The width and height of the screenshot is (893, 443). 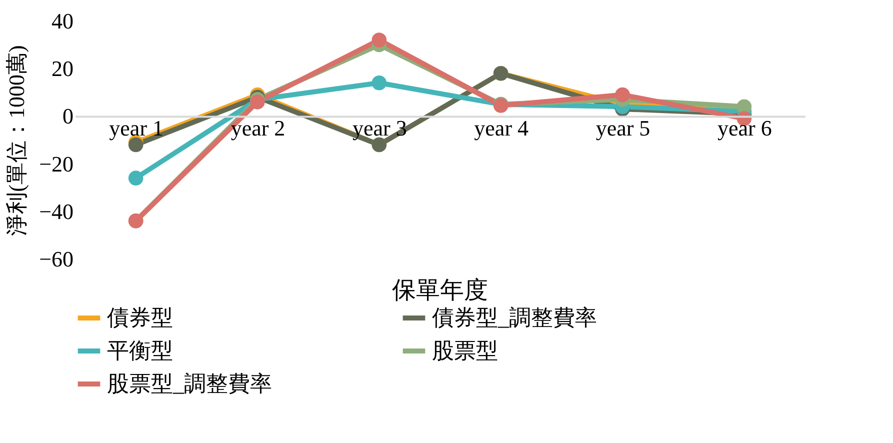 I want to click on x-axis-title: 保單年度, so click(x=440, y=290).